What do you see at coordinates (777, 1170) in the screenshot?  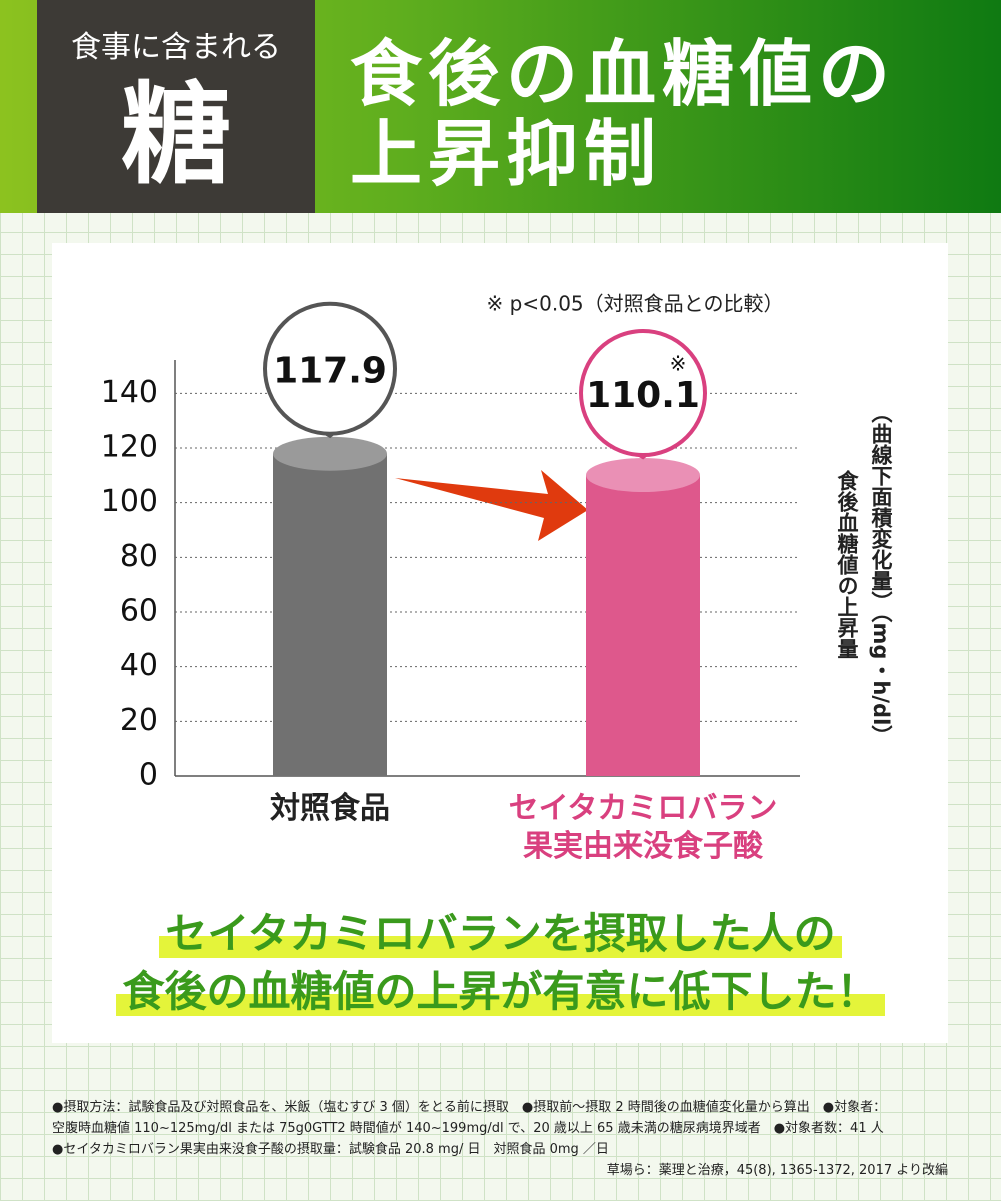 I see `footnote: 草場ら：薬理と治療，45(8), 1365-1372, 2017 より改編` at bounding box center [777, 1170].